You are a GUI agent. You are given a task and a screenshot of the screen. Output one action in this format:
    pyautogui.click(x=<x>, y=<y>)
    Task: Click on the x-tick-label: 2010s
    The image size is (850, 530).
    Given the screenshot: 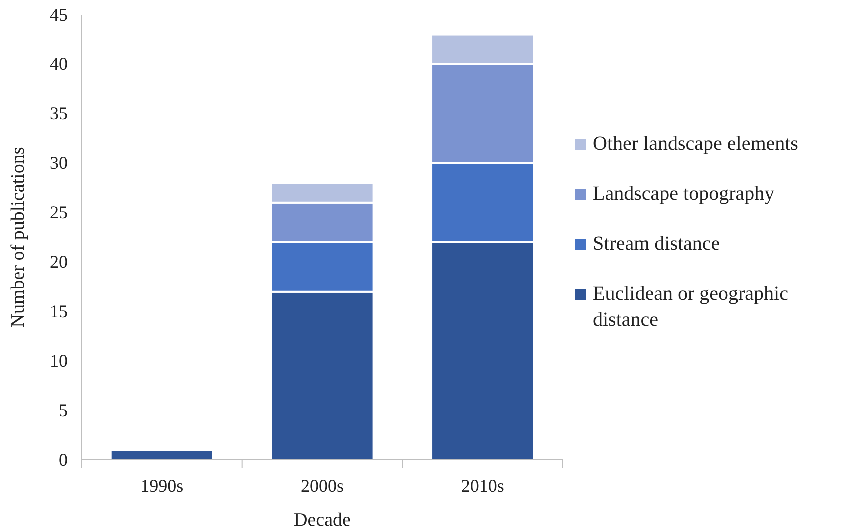 What is the action you would take?
    pyautogui.click(x=482, y=486)
    